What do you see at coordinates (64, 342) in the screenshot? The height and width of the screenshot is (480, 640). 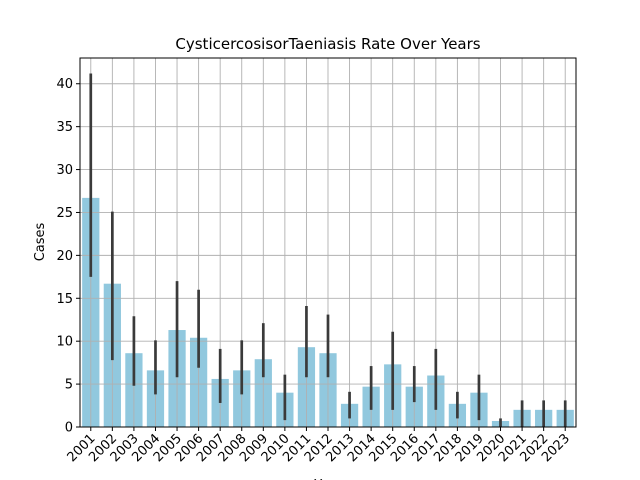 I see `y-tick-label: 10` at bounding box center [64, 342].